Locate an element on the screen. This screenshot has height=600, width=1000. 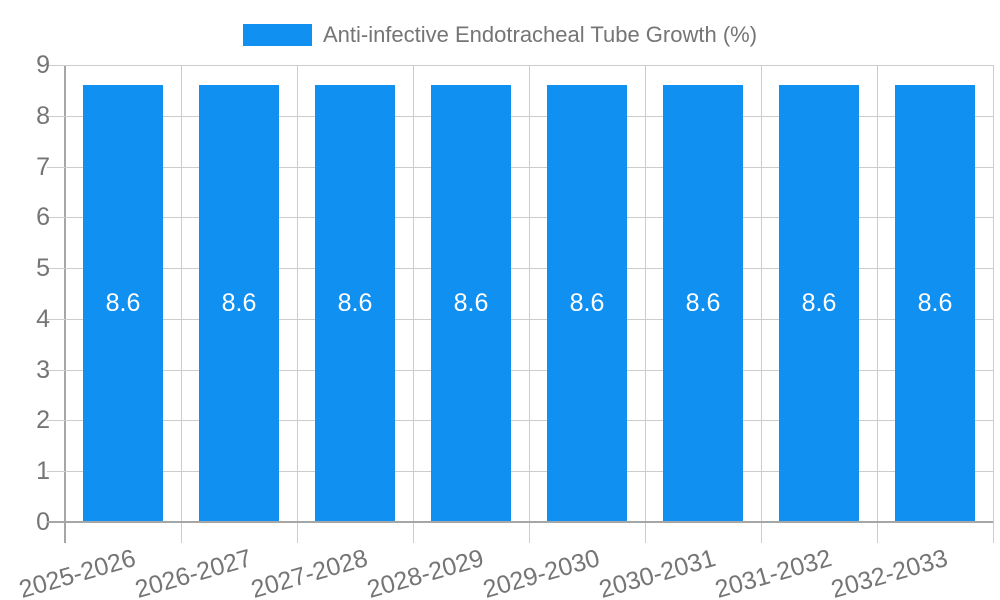
y-axis-tick-label: 2 is located at coordinates (43, 420).